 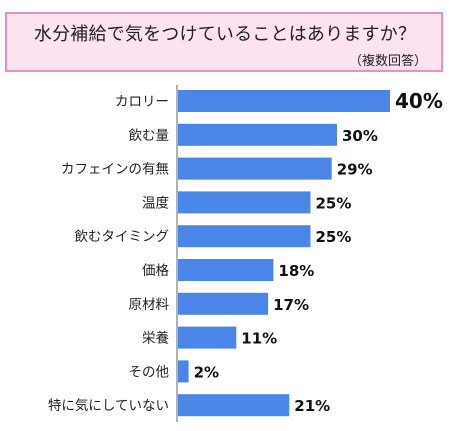 What do you see at coordinates (149, 372) in the screenshot?
I see `category-label: その他` at bounding box center [149, 372].